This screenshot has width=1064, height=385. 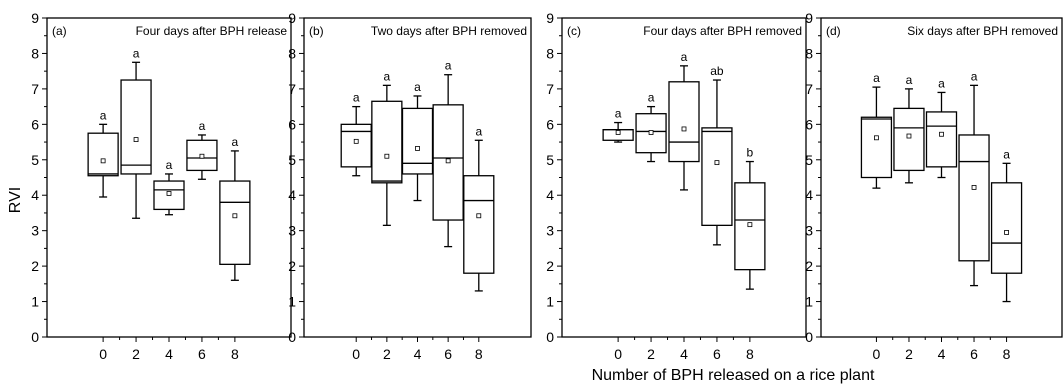 What do you see at coordinates (316, 31) in the screenshot?
I see `panel-label: (b)` at bounding box center [316, 31].